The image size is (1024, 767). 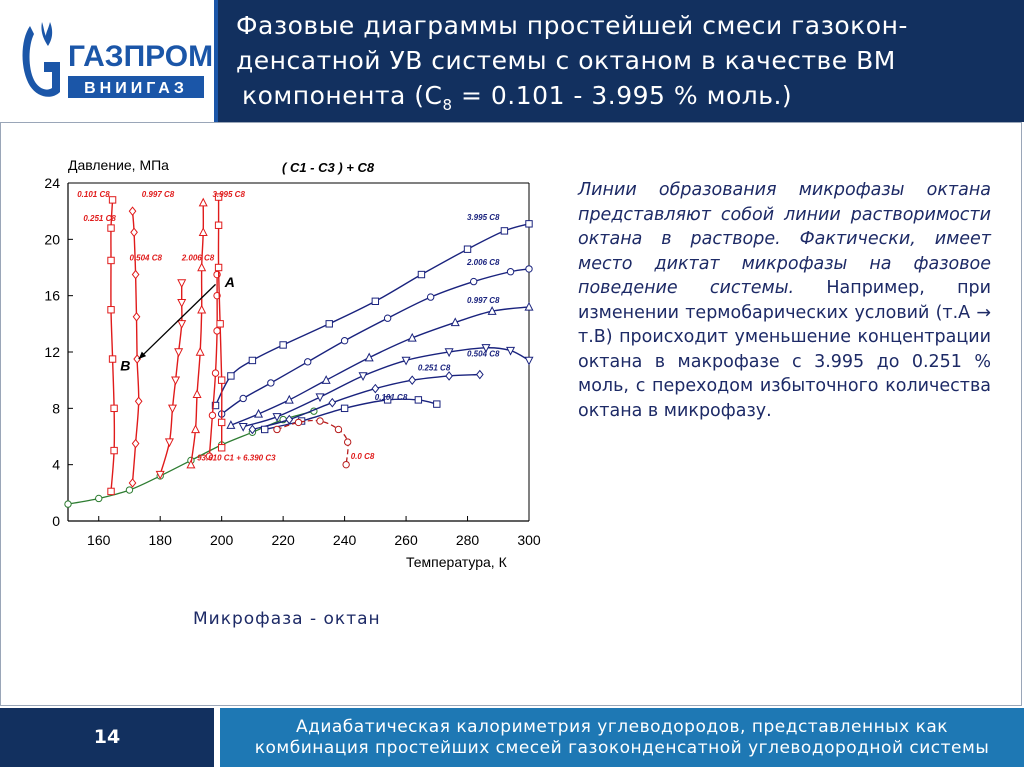 I want to click on x-tick-label: 160, so click(x=99, y=540).